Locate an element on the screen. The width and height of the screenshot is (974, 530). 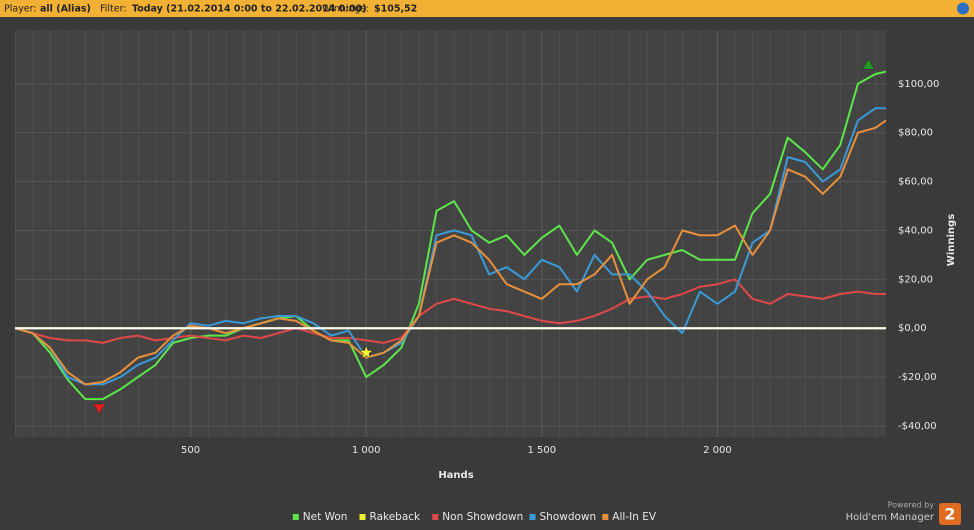
logo-text: 2 is located at coordinates (949, 514).